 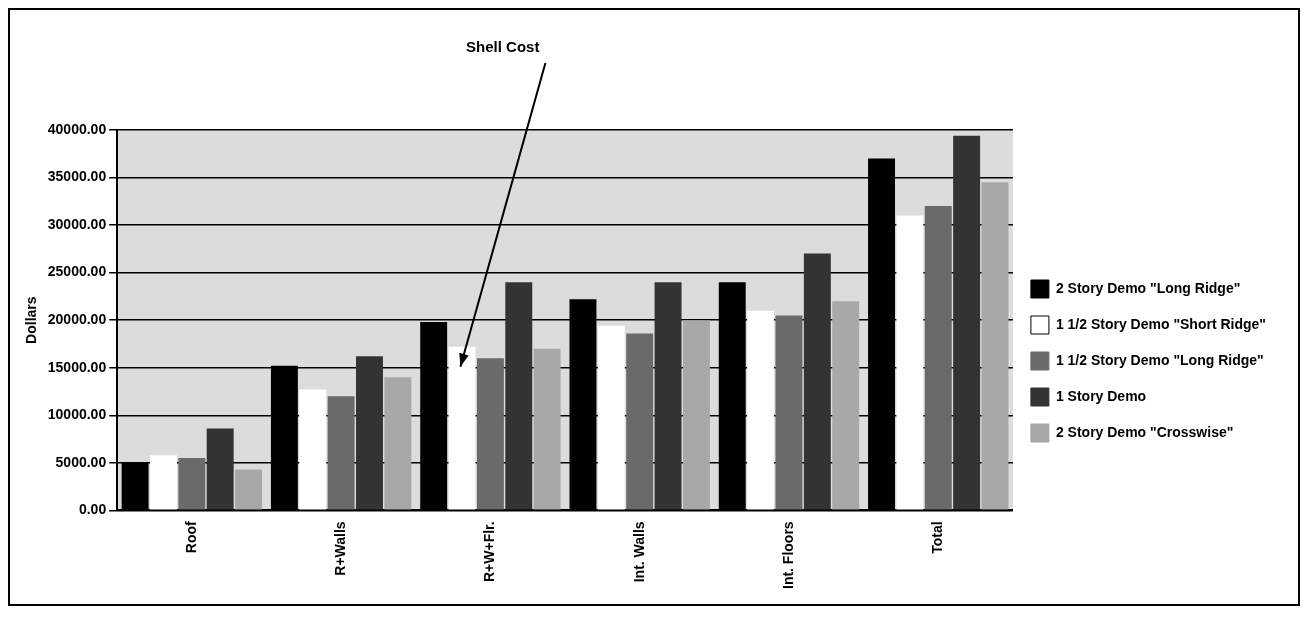 What do you see at coordinates (638, 552) in the screenshot?
I see `x-tick-label: Int. Walls` at bounding box center [638, 552].